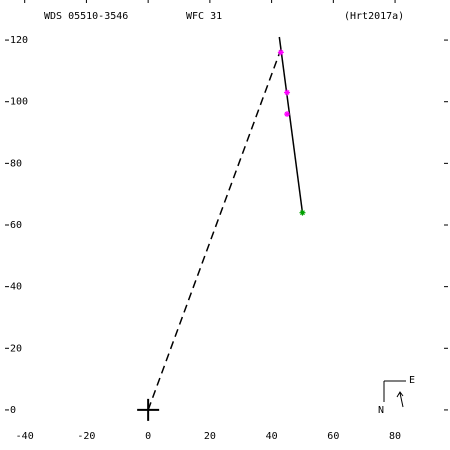 The width and height of the screenshot is (450, 450). I want to click on y-tick-label: 120, so click(19, 40).